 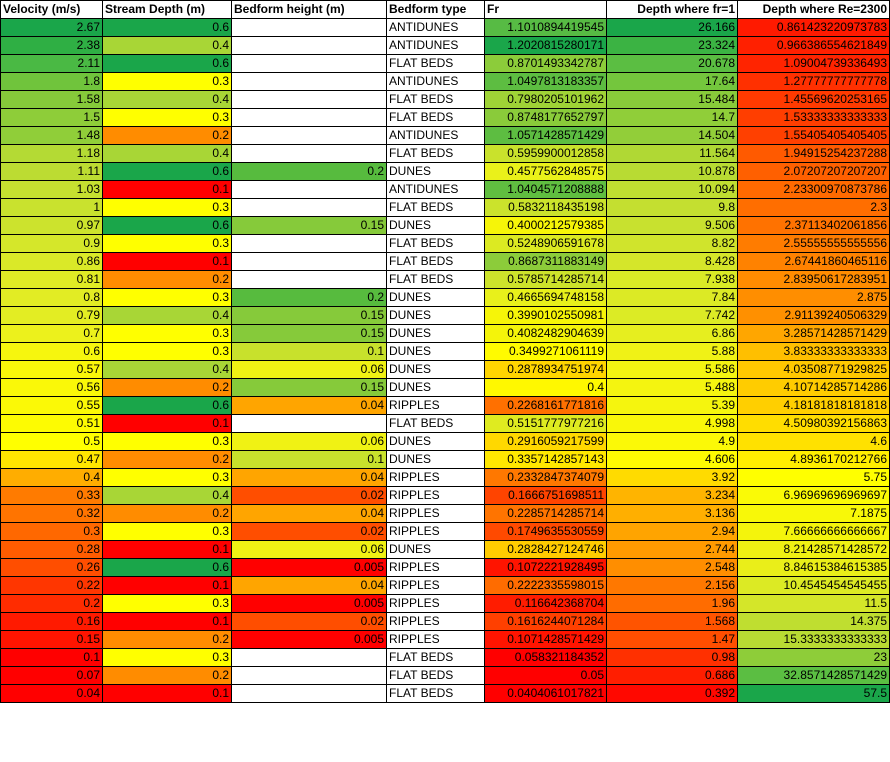 I want to click on bedform-height-cell: 0.005, so click(x=309, y=603).